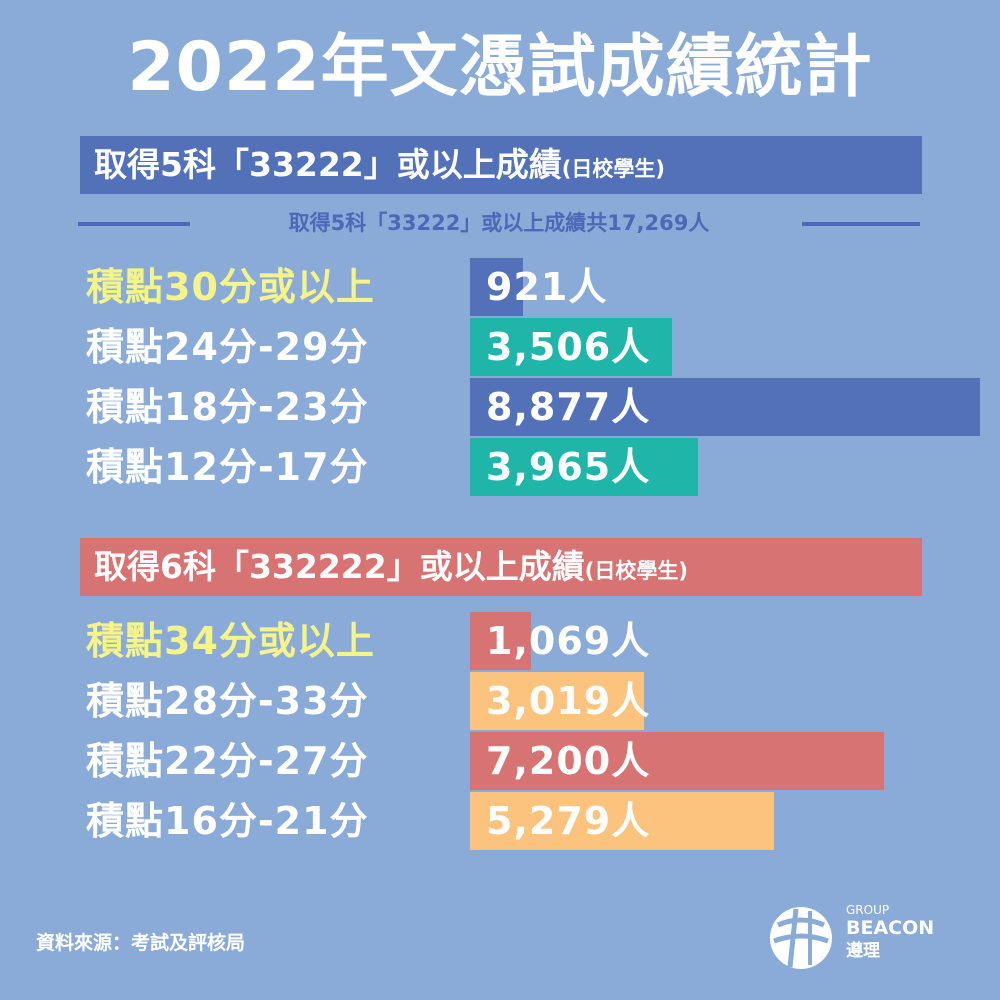  What do you see at coordinates (890, 928) in the screenshot?
I see `logo-name-text: BEACON` at bounding box center [890, 928].